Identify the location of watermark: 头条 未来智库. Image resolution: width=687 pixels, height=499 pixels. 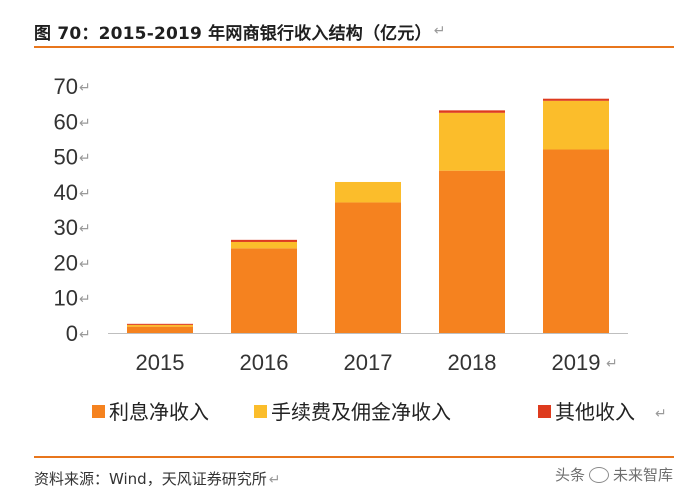
(614, 474).